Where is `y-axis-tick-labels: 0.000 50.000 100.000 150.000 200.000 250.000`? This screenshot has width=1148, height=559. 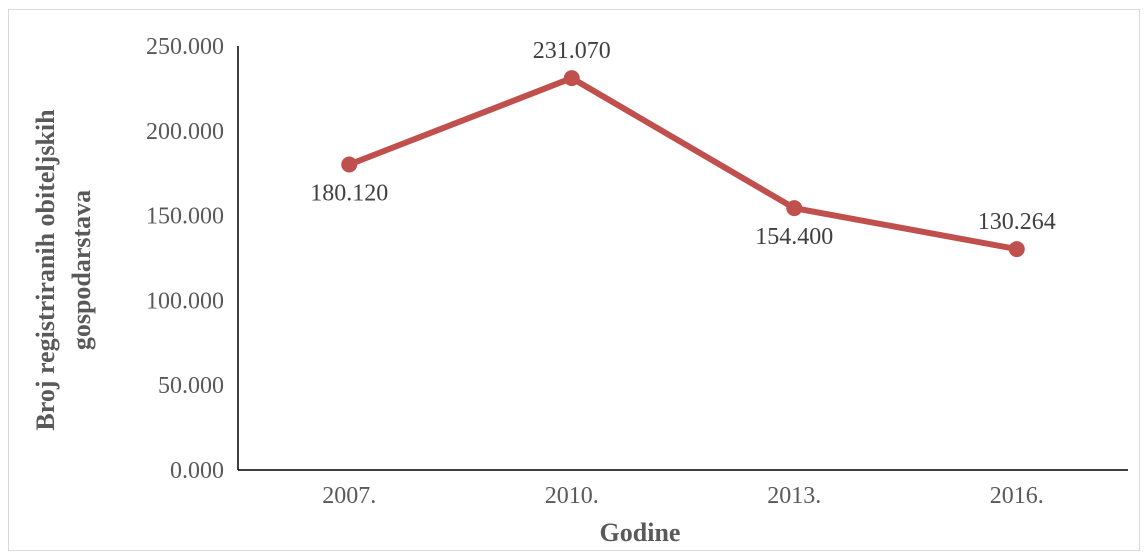 y-axis-tick-labels: 0.000 50.000 100.000 150.000 200.000 250.000 is located at coordinates (185, 259).